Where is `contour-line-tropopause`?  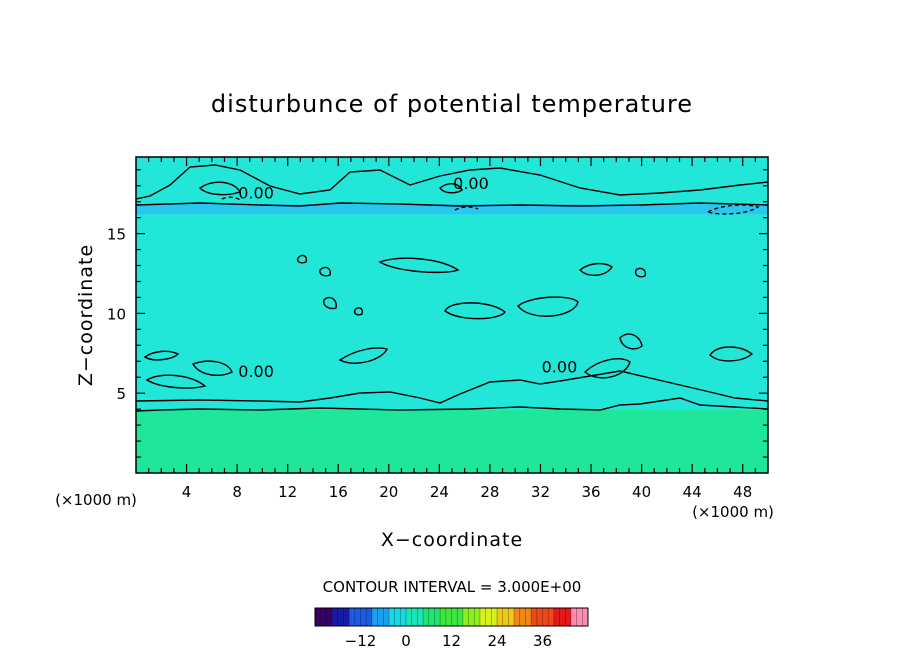
contour-line-tropopause is located at coordinates (452, 204).